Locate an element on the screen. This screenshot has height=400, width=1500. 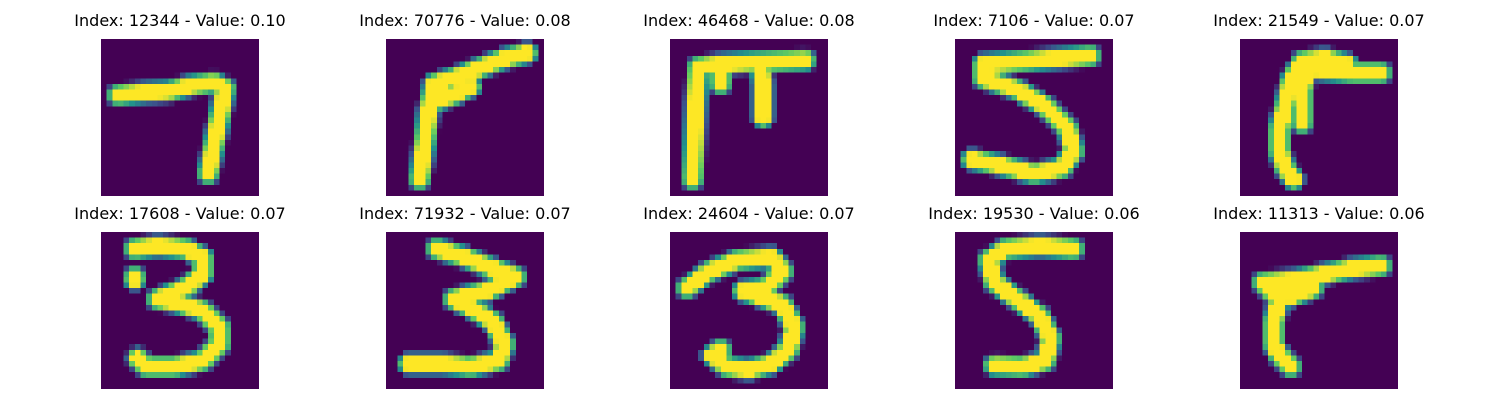
digit-panel-5: Index: 21549 - Value: 0.07 is located at coordinates (1319, 104).